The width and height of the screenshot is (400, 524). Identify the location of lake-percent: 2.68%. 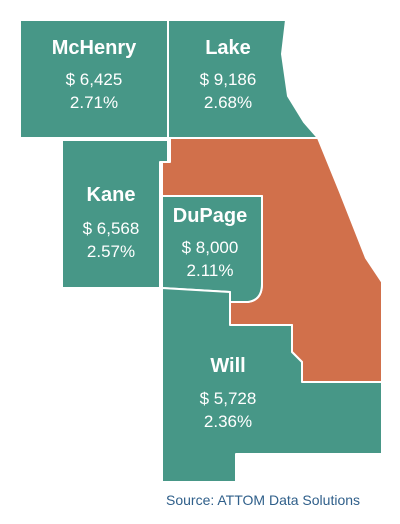
(228, 102).